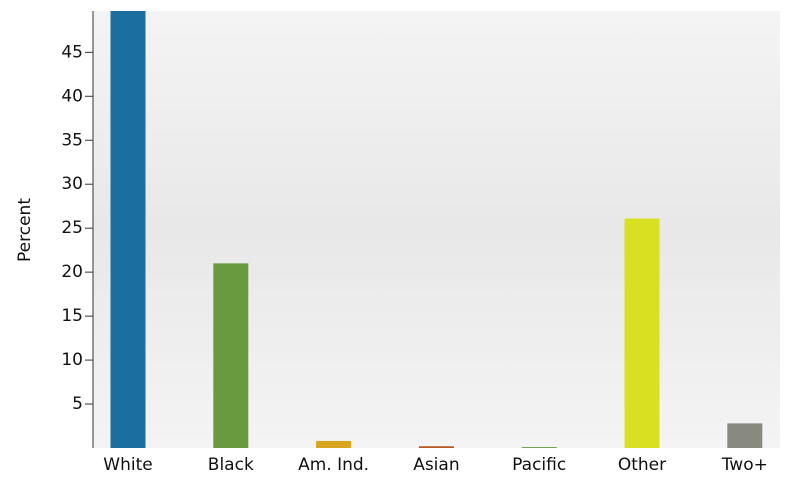  What do you see at coordinates (77, 404) in the screenshot?
I see `y-tick-label: 5` at bounding box center [77, 404].